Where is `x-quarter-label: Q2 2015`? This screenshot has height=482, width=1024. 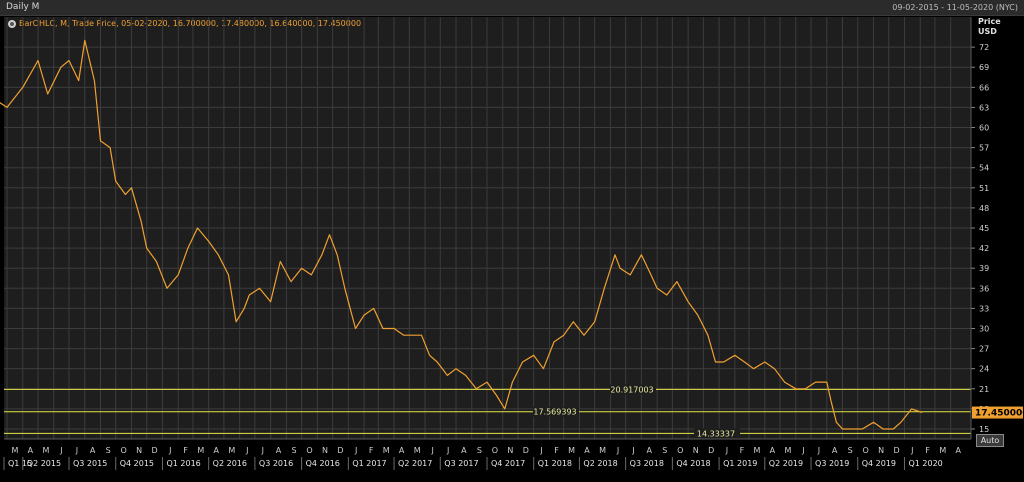 x-quarter-label: Q2 2015 is located at coordinates (44, 463).